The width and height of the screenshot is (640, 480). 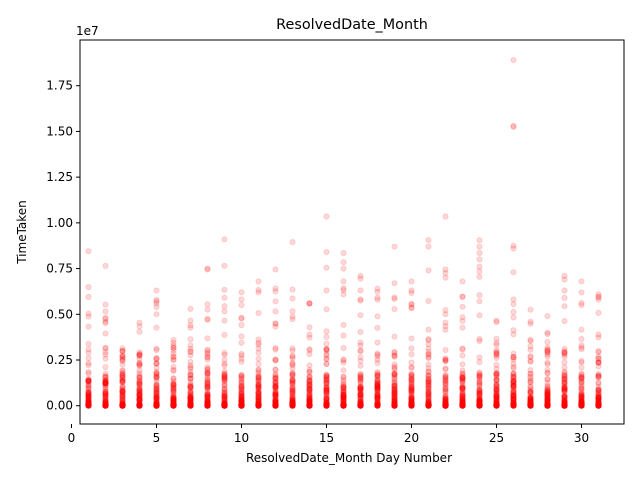 I want to click on x-tick-label: 30, so click(x=581, y=438).